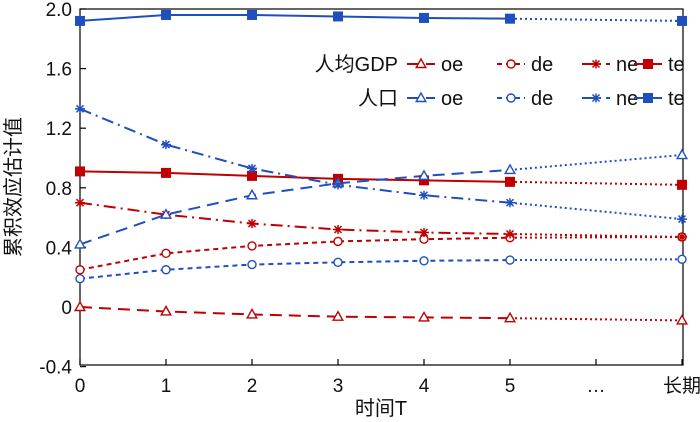 The image size is (700, 422). What do you see at coordinates (13, 187) in the screenshot?
I see `y-axis-label: 累积效应估计值` at bounding box center [13, 187].